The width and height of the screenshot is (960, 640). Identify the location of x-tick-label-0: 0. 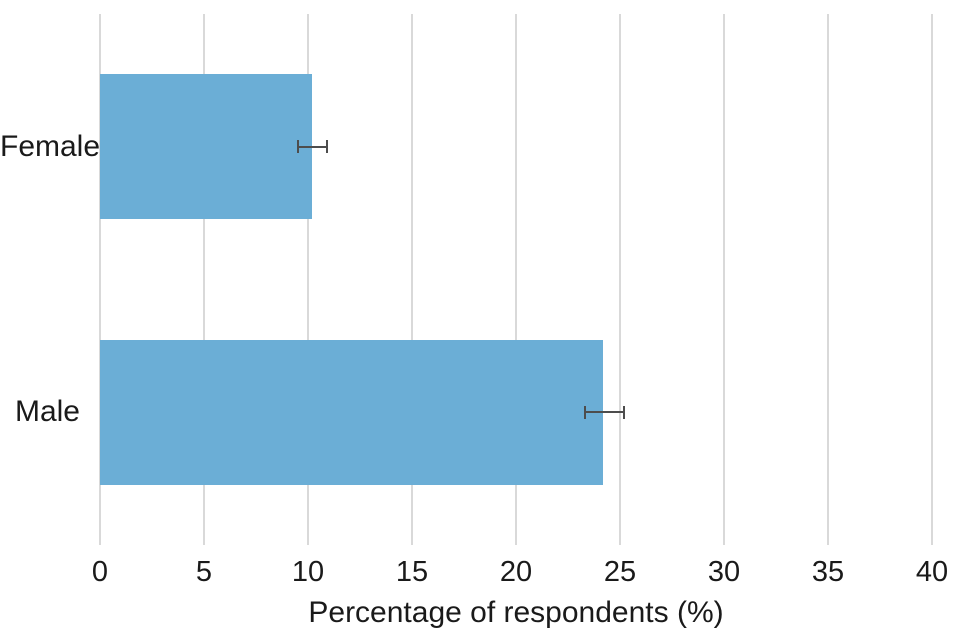
(100, 572).